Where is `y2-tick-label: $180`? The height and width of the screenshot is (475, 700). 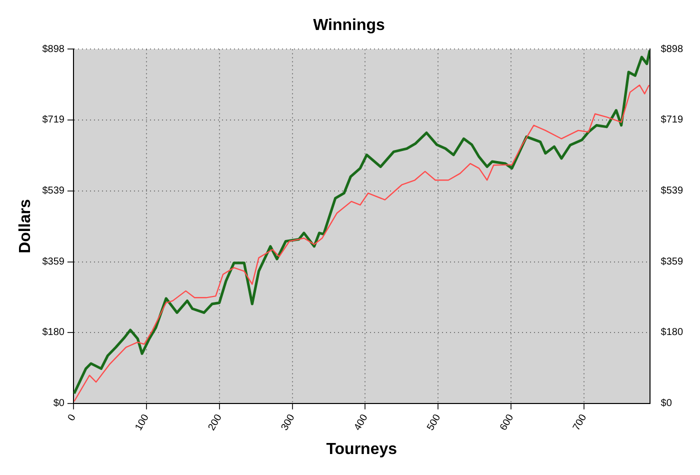 y2-tick-label: $180 is located at coordinates (672, 332).